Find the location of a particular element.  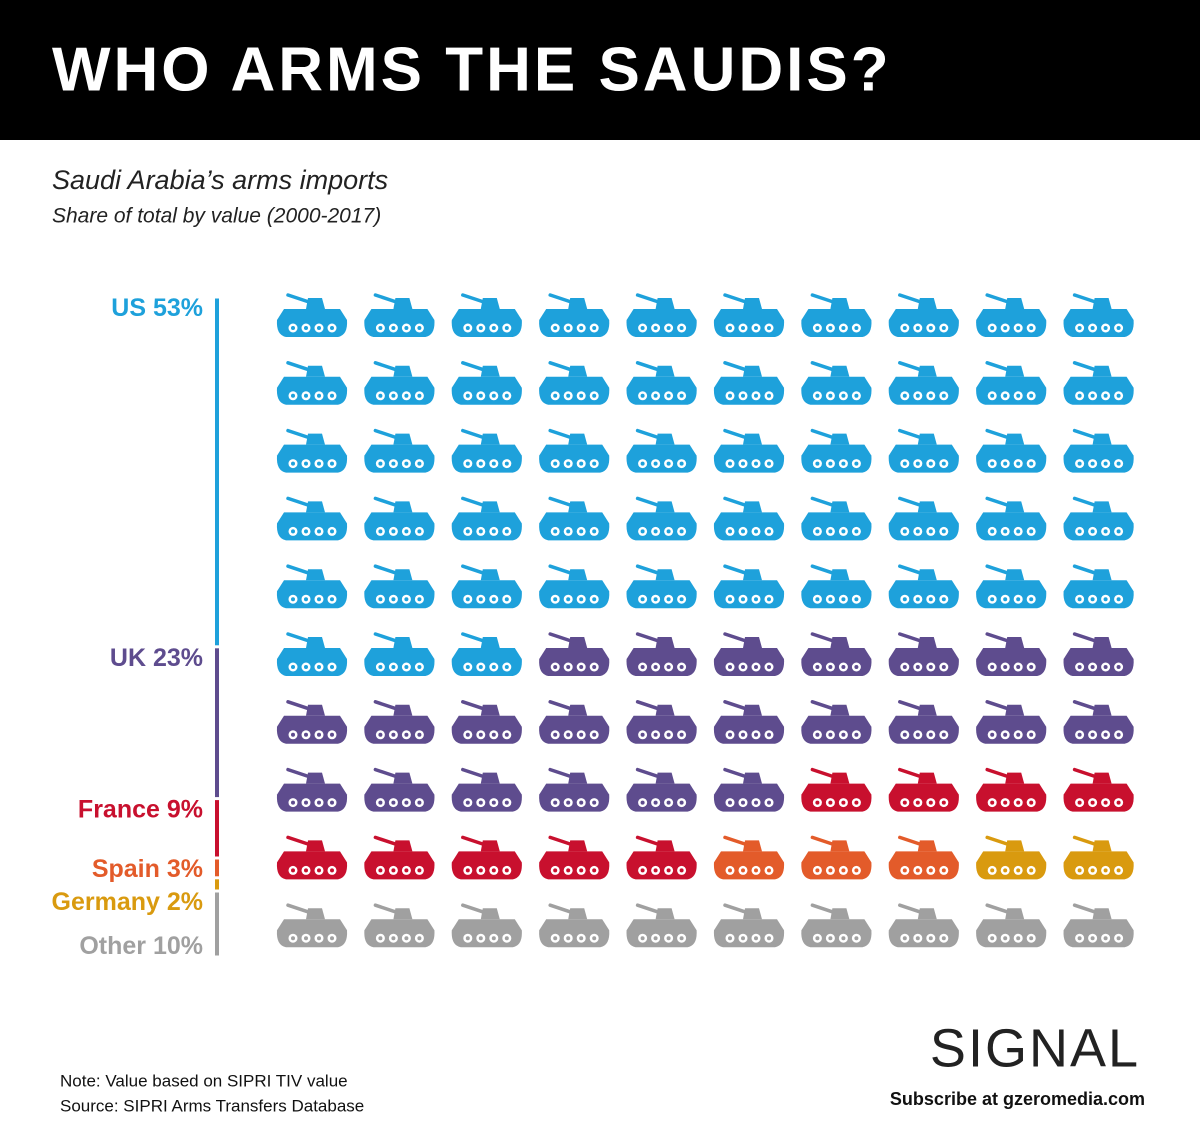

legend-name: France is located at coordinates (119, 809).